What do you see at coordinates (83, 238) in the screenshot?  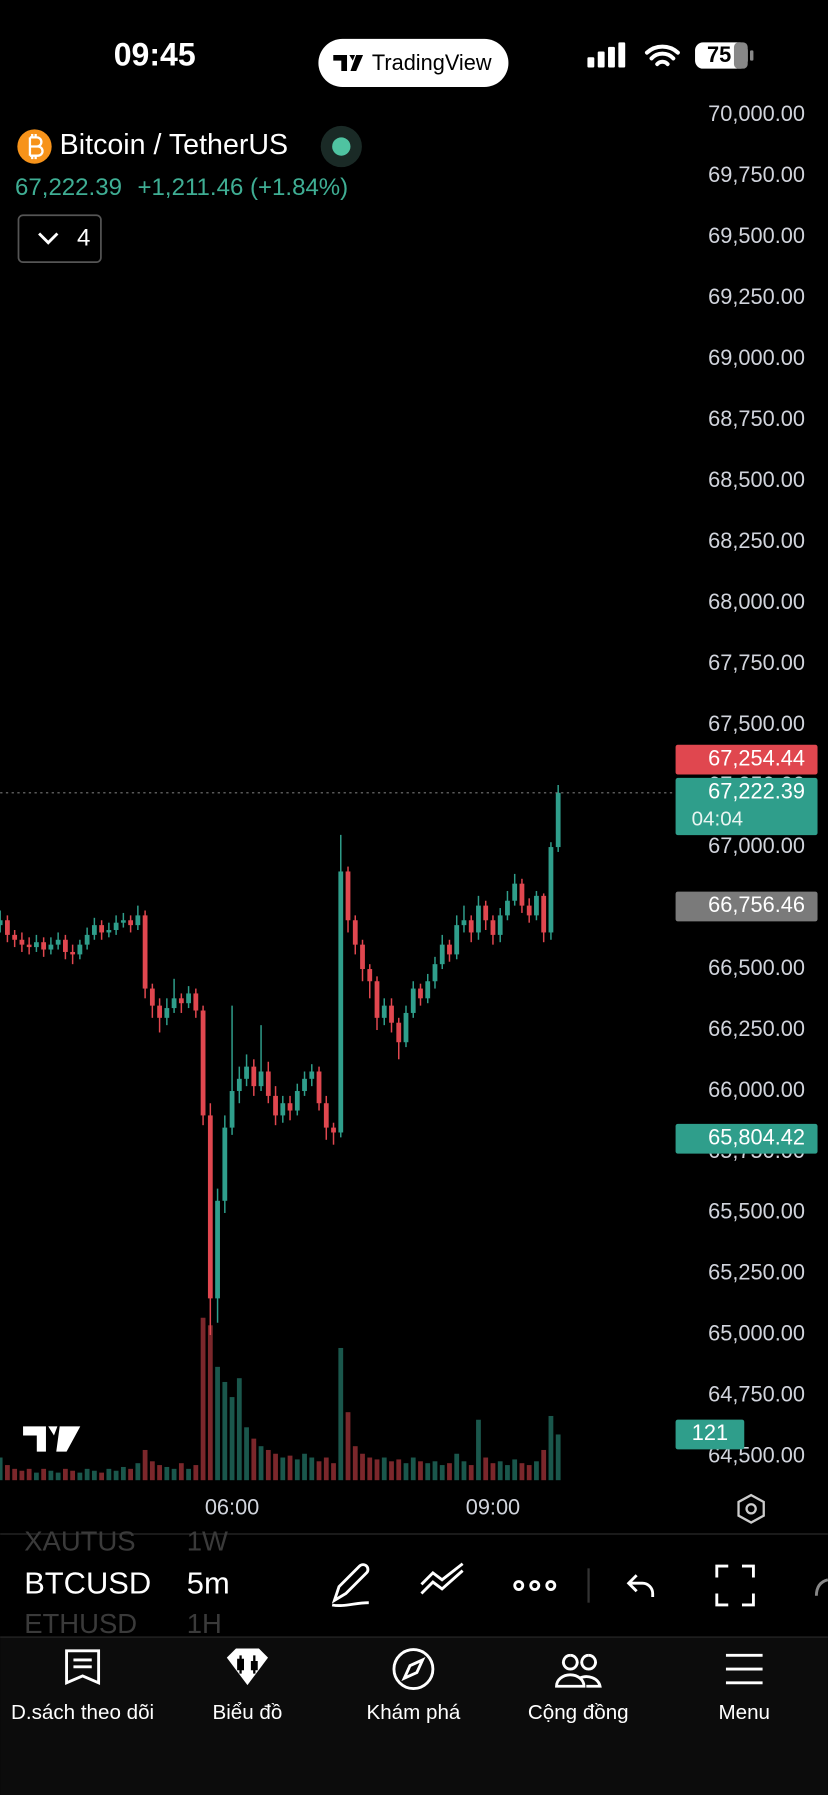 I see `indicator-count: 4` at bounding box center [83, 238].